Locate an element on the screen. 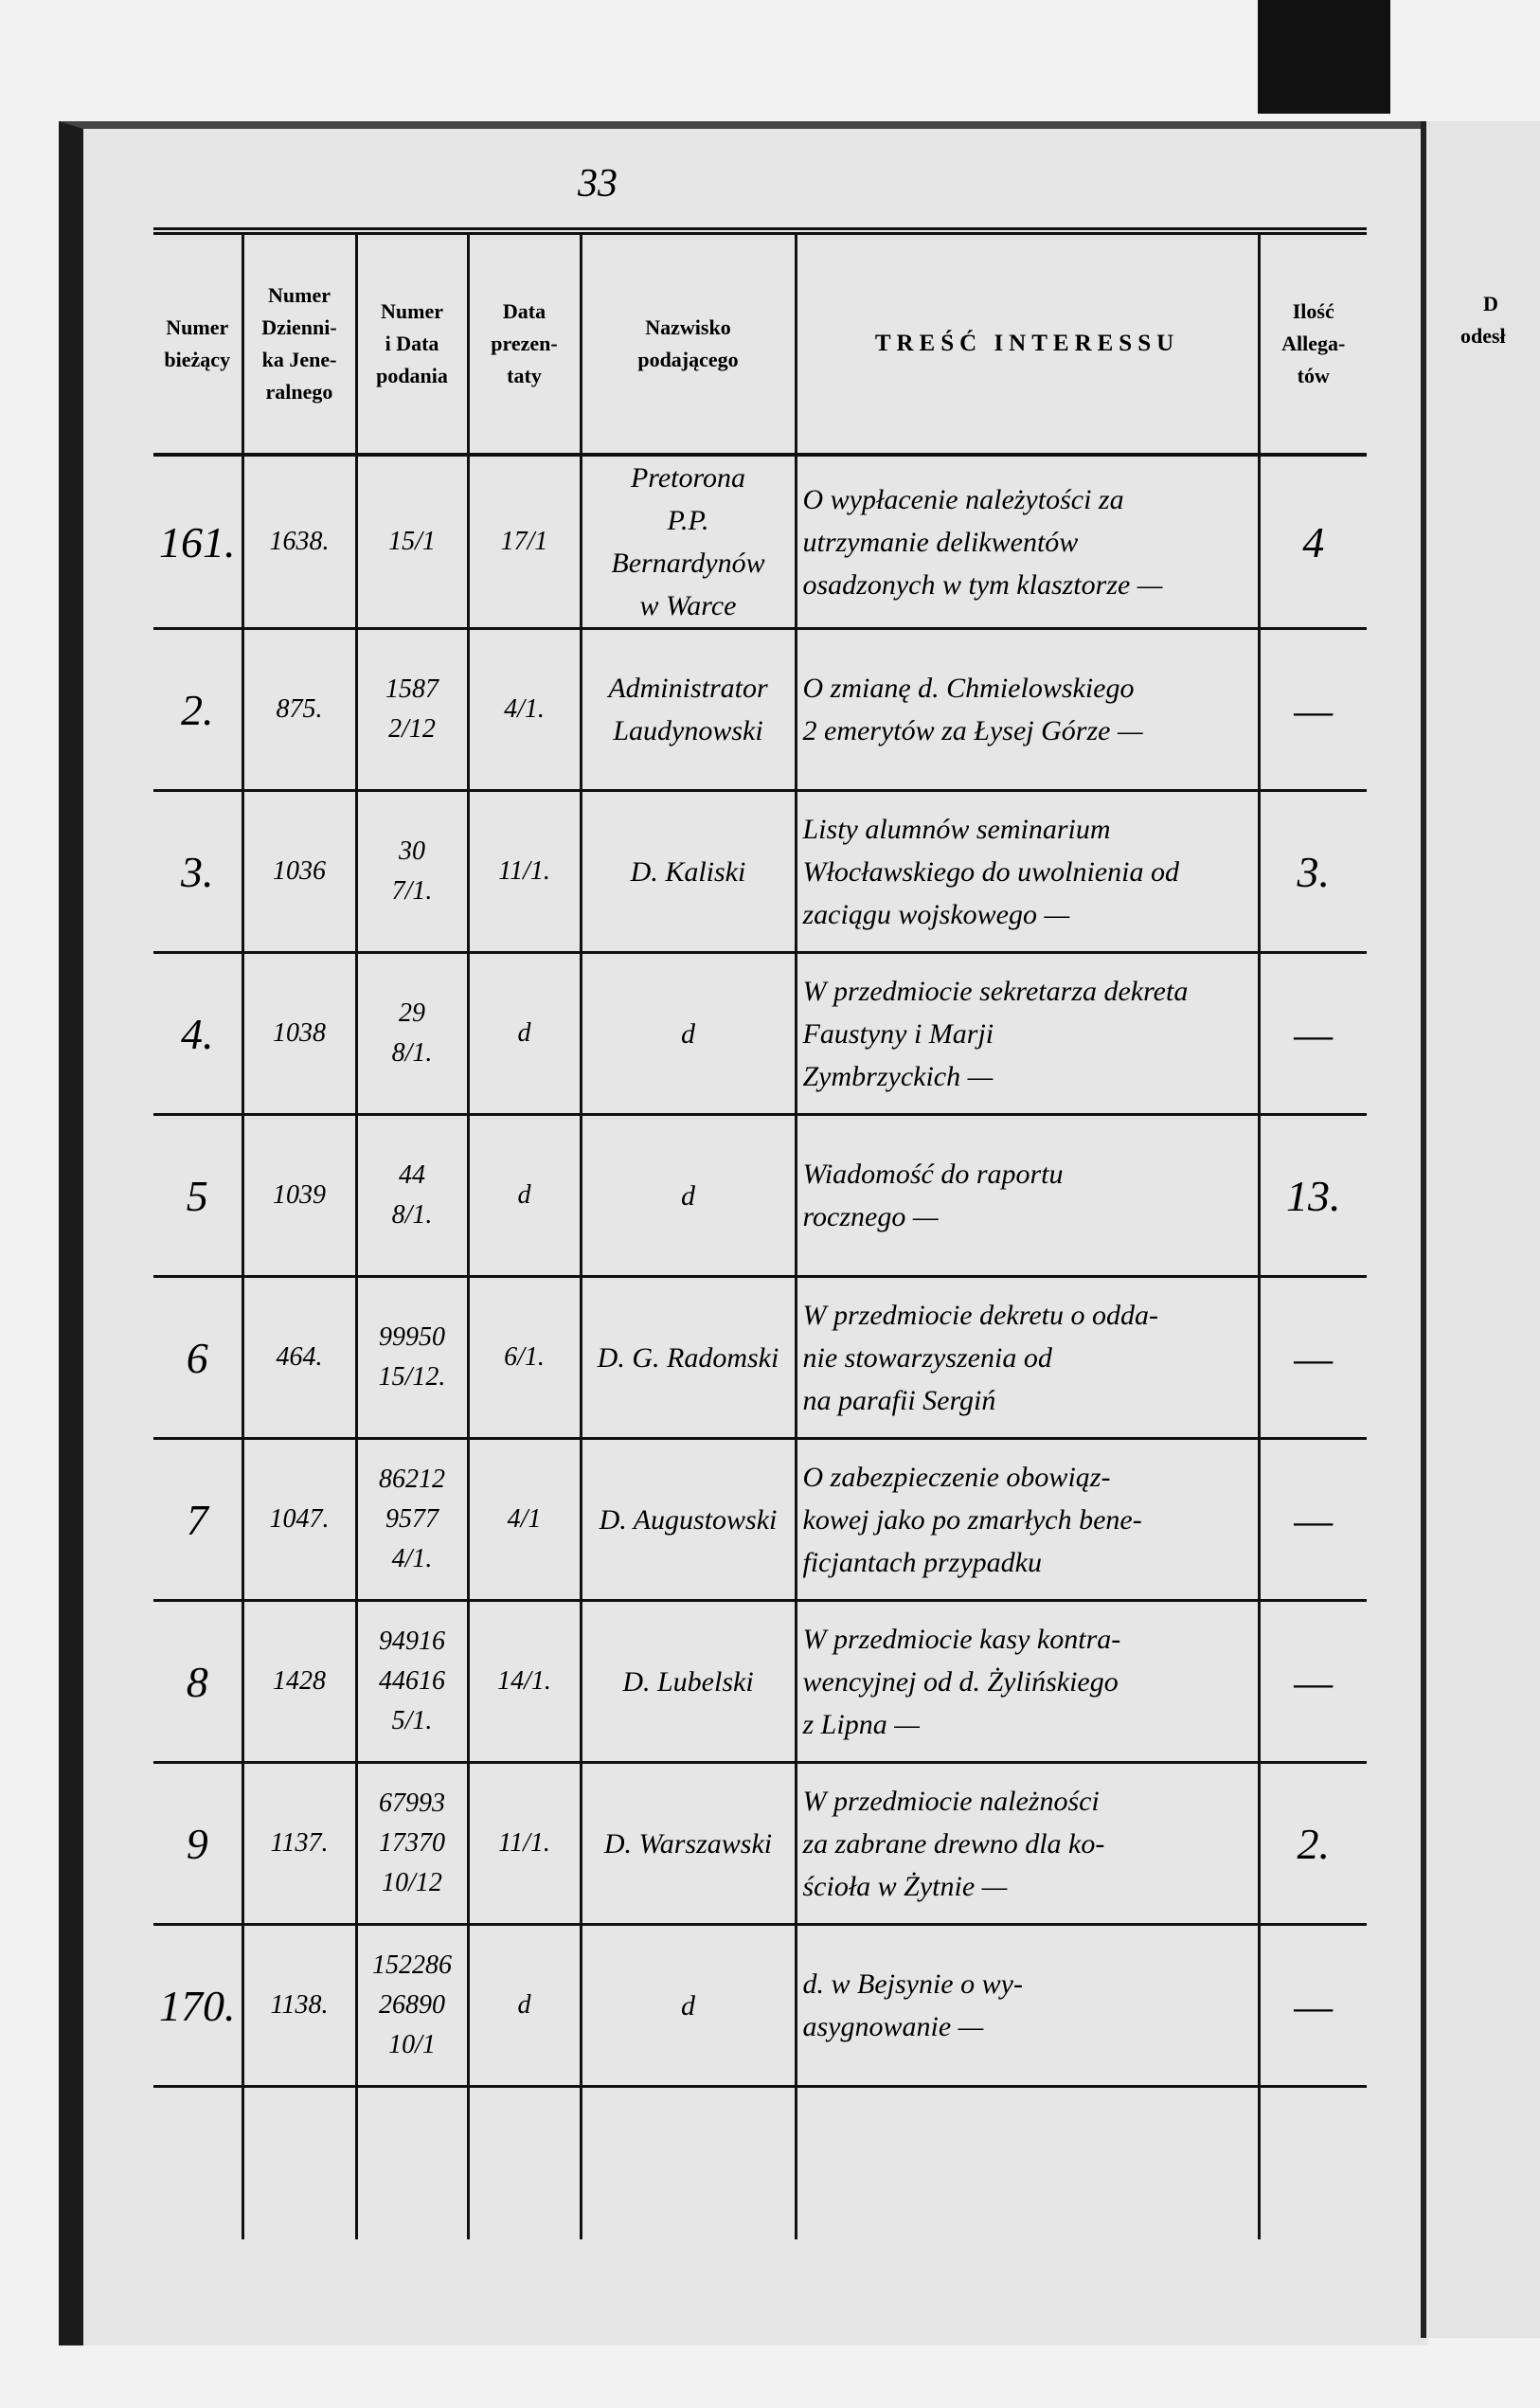 The width and height of the screenshot is (1540, 2408). cell-text: 7 is located at coordinates (197, 1519).